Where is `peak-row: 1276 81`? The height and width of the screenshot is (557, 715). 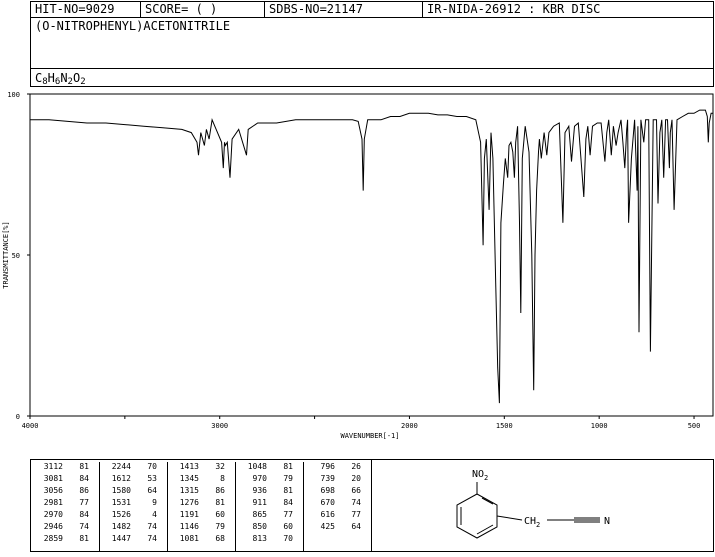
peak-row: 1276 81 is located at coordinates (201, 504).